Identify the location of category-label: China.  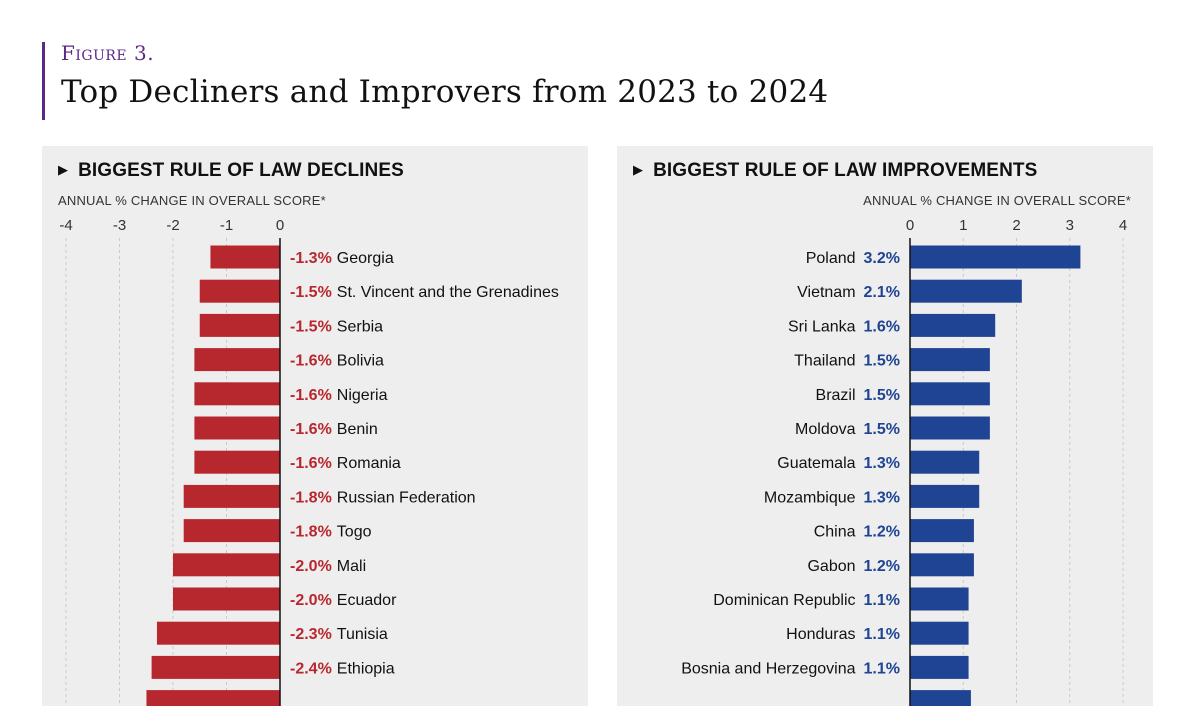
(835, 532).